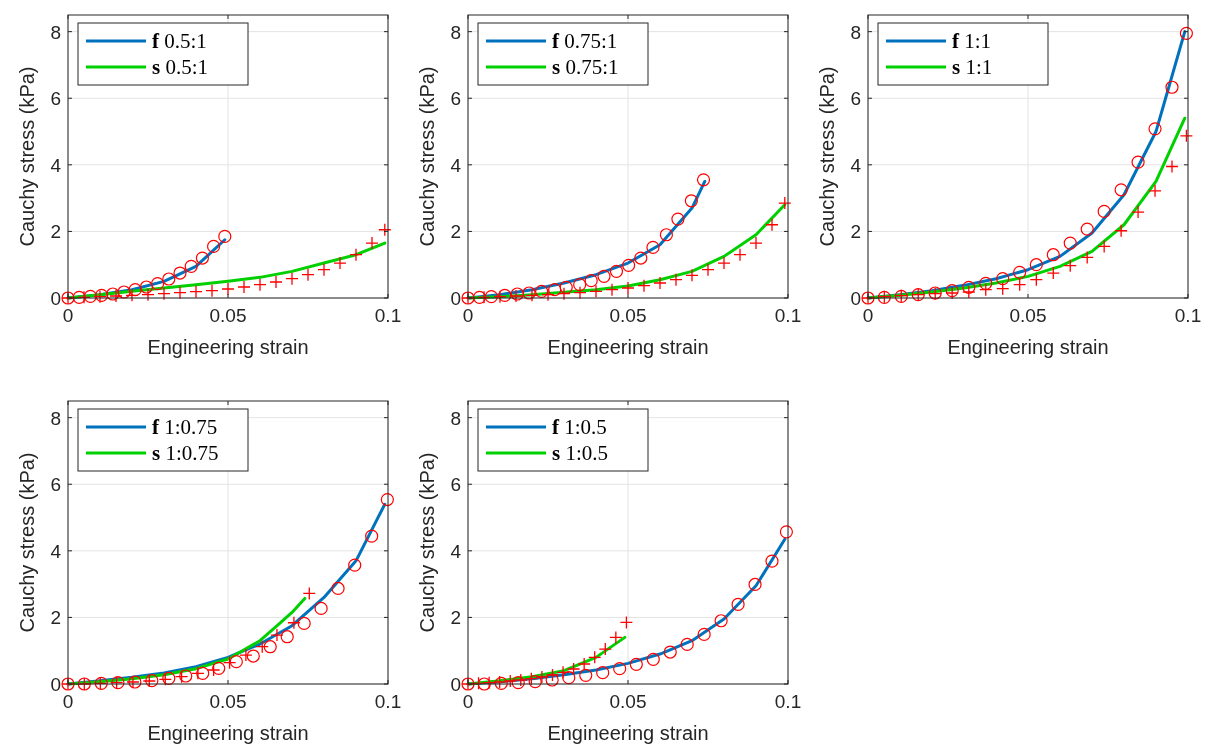 This screenshot has width=1216, height=756. Describe the element at coordinates (585, 41) in the screenshot. I see `legend-label: f 0.75:1` at that location.